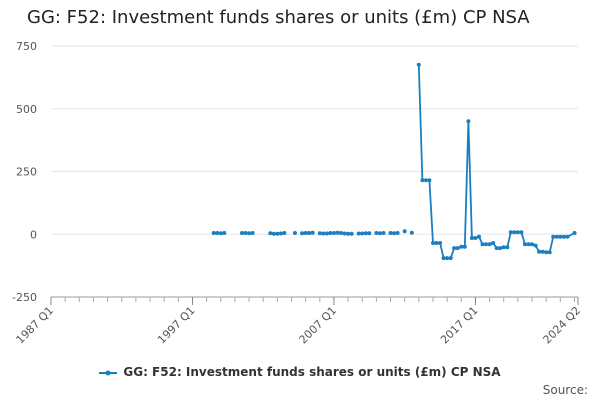  Describe the element at coordinates (35, 325) in the screenshot. I see `x-tick-label: 1987 Q1` at that location.